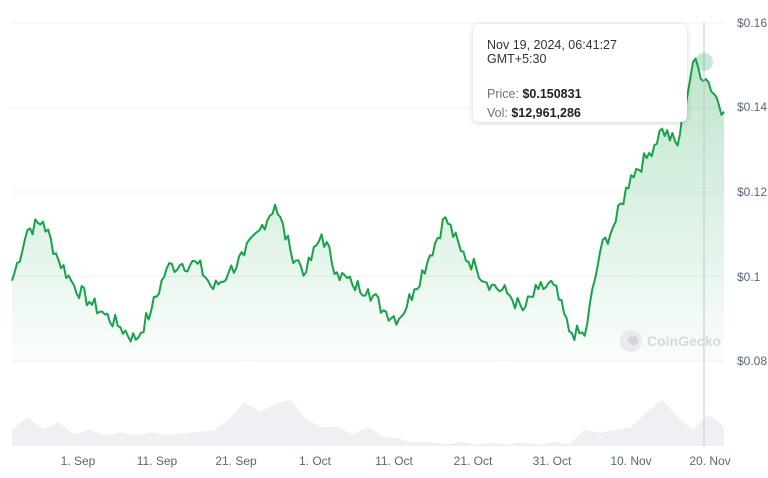 Image resolution: width=768 pixels, height=478 pixels. I want to click on y-tick-label: $0.12, so click(752, 192).